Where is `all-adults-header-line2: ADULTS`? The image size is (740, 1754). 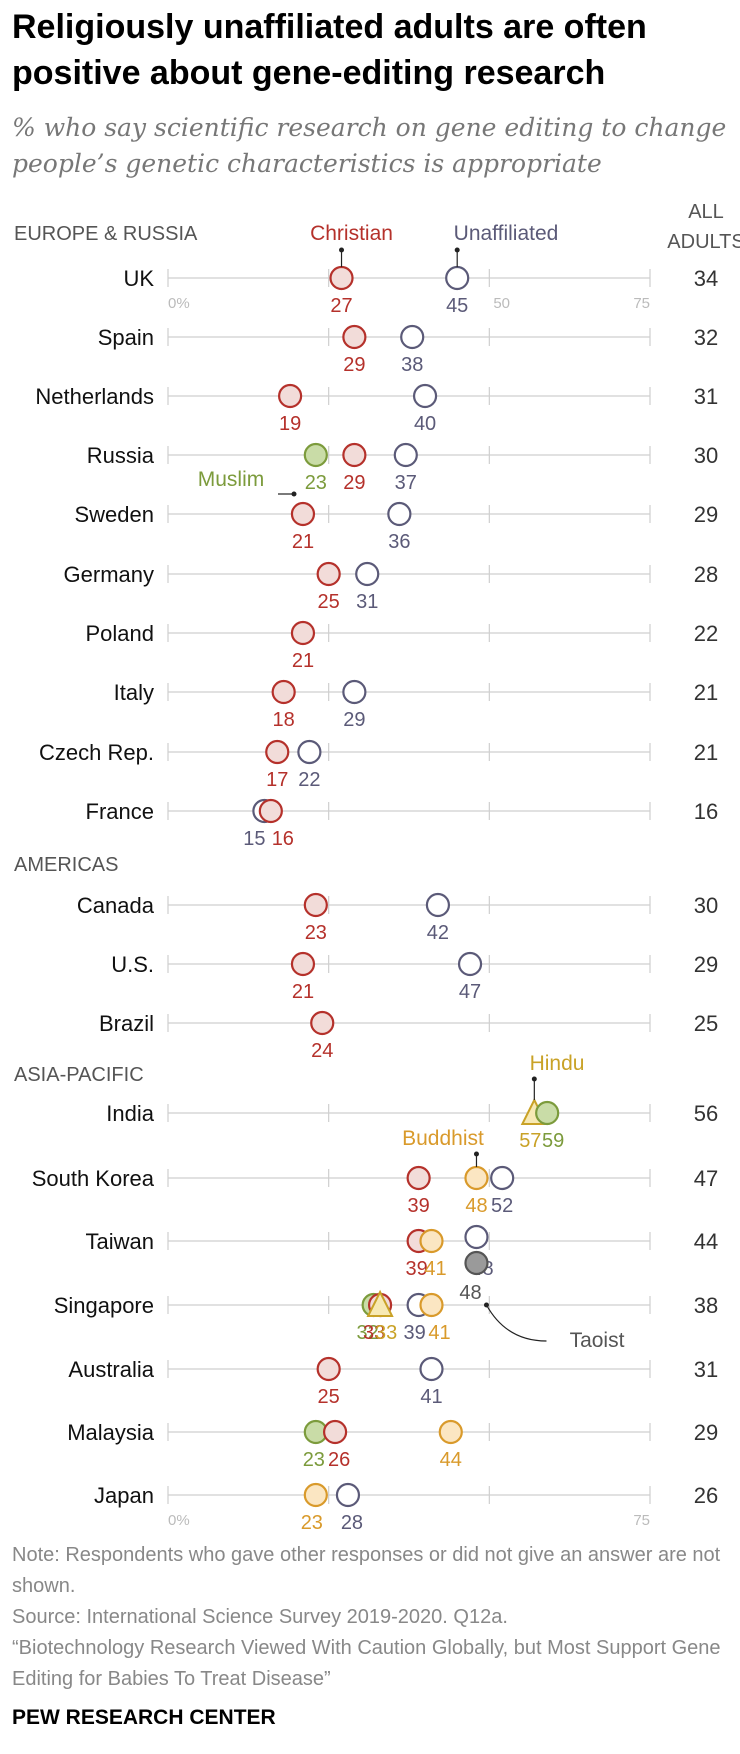
all-adults-header-line2: ADULTS is located at coordinates (703, 242).